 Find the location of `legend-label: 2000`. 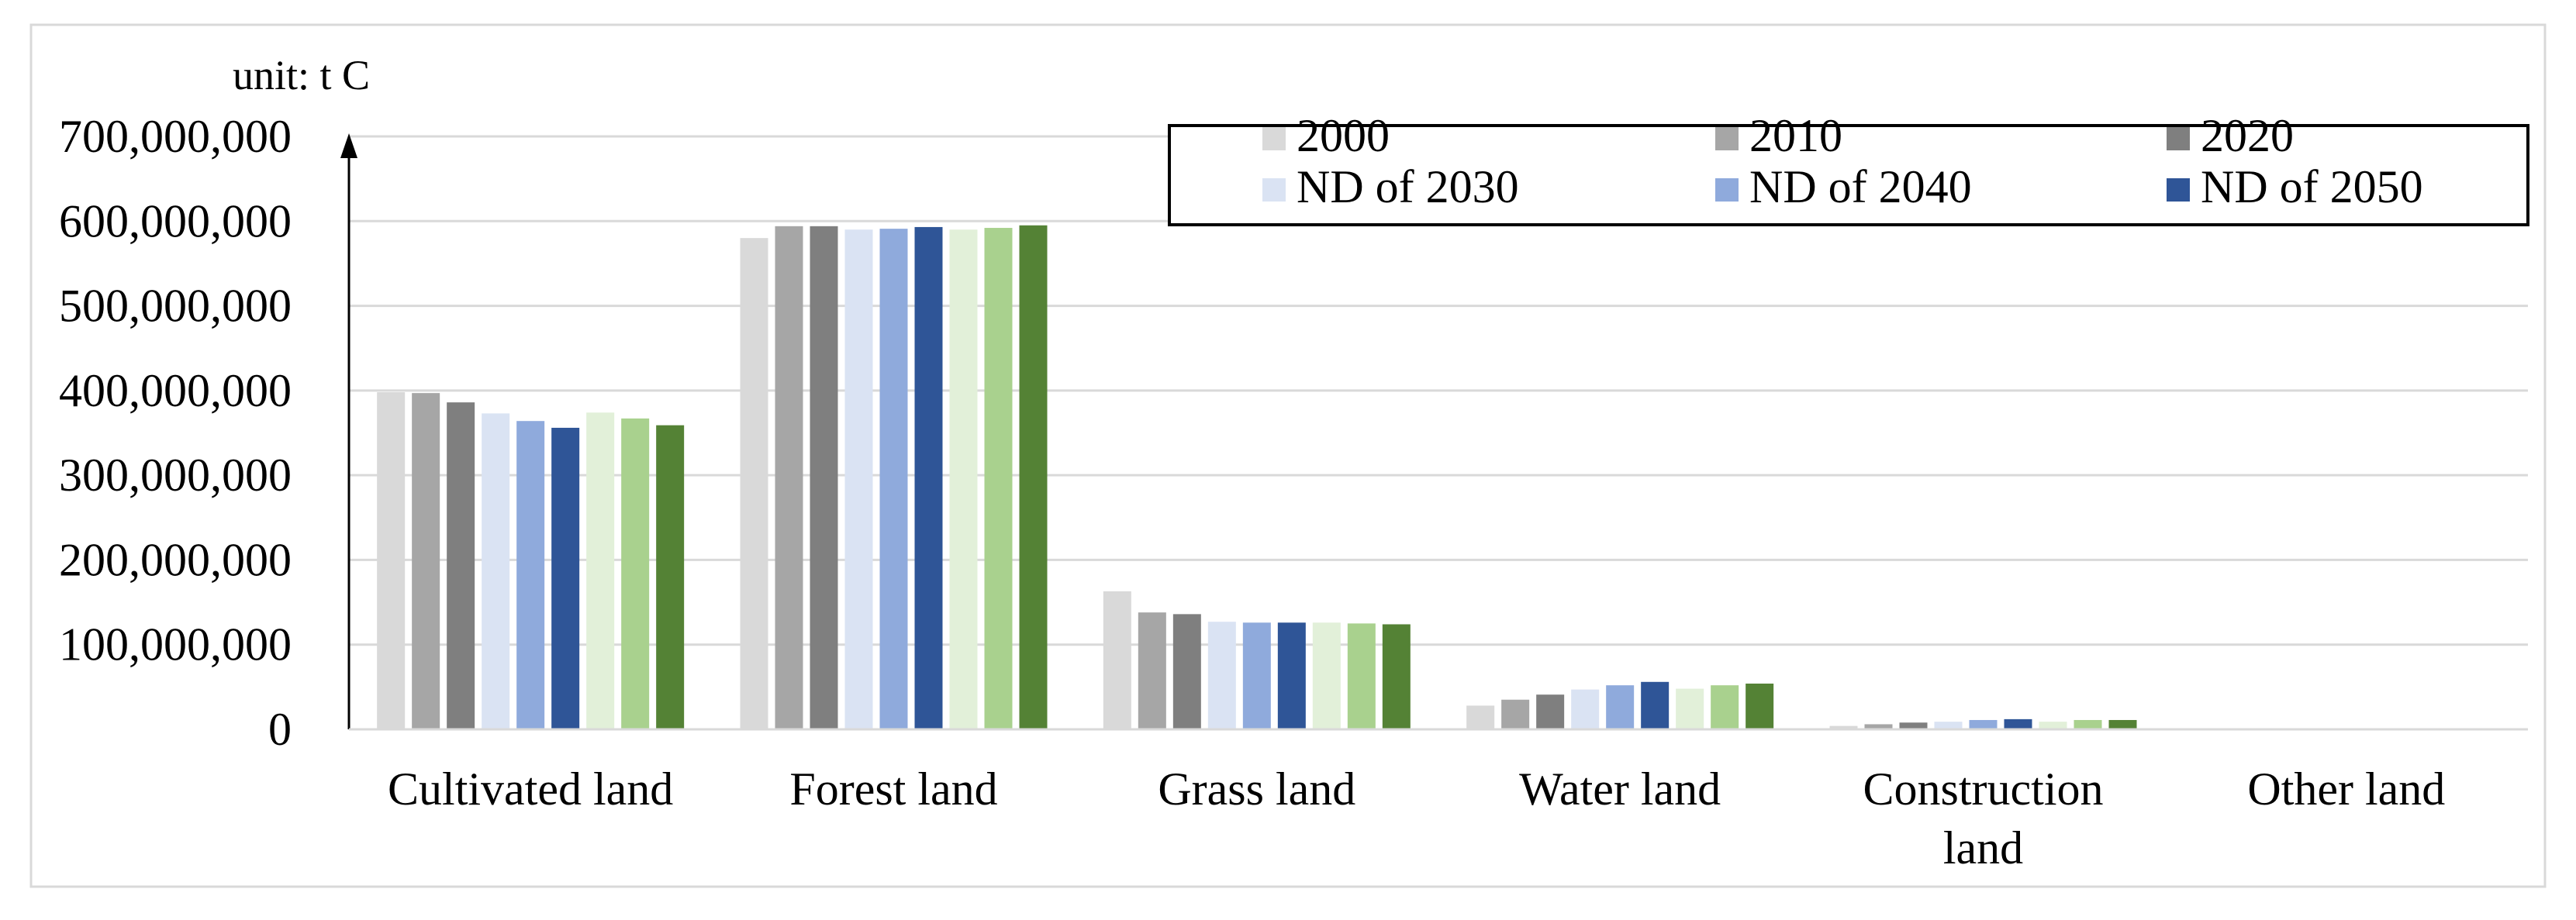

legend-label: 2000 is located at coordinates (1343, 135).